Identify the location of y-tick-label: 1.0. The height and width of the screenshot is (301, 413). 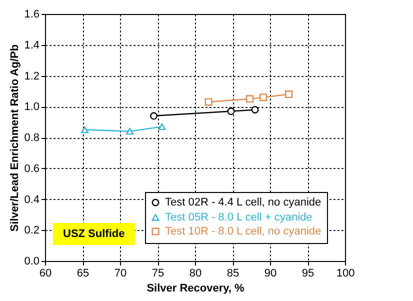
(32, 107).